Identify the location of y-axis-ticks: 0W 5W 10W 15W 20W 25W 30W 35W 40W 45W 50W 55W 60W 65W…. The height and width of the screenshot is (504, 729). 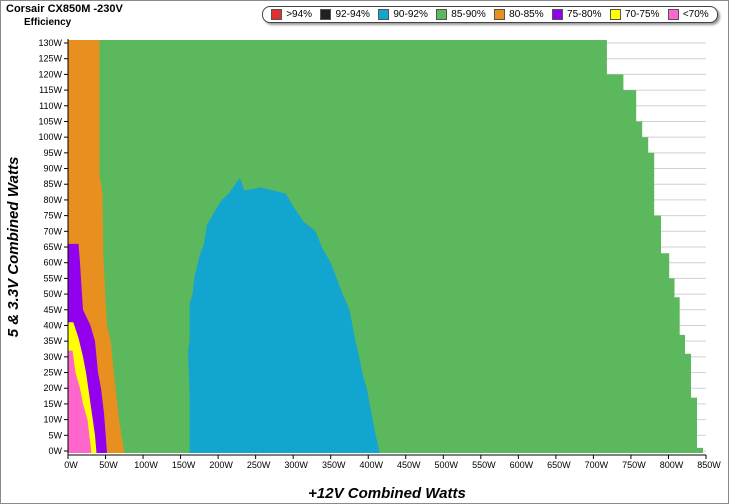
(53, 247).